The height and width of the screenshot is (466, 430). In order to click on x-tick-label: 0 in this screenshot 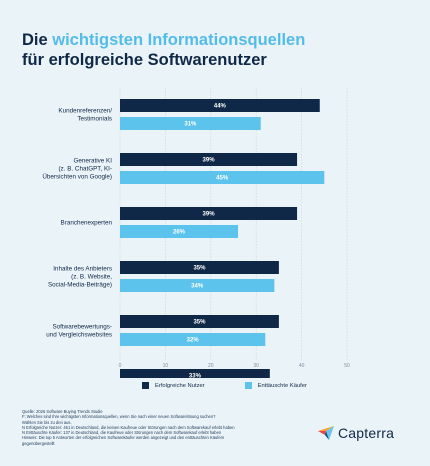, I will do `click(120, 366)`.